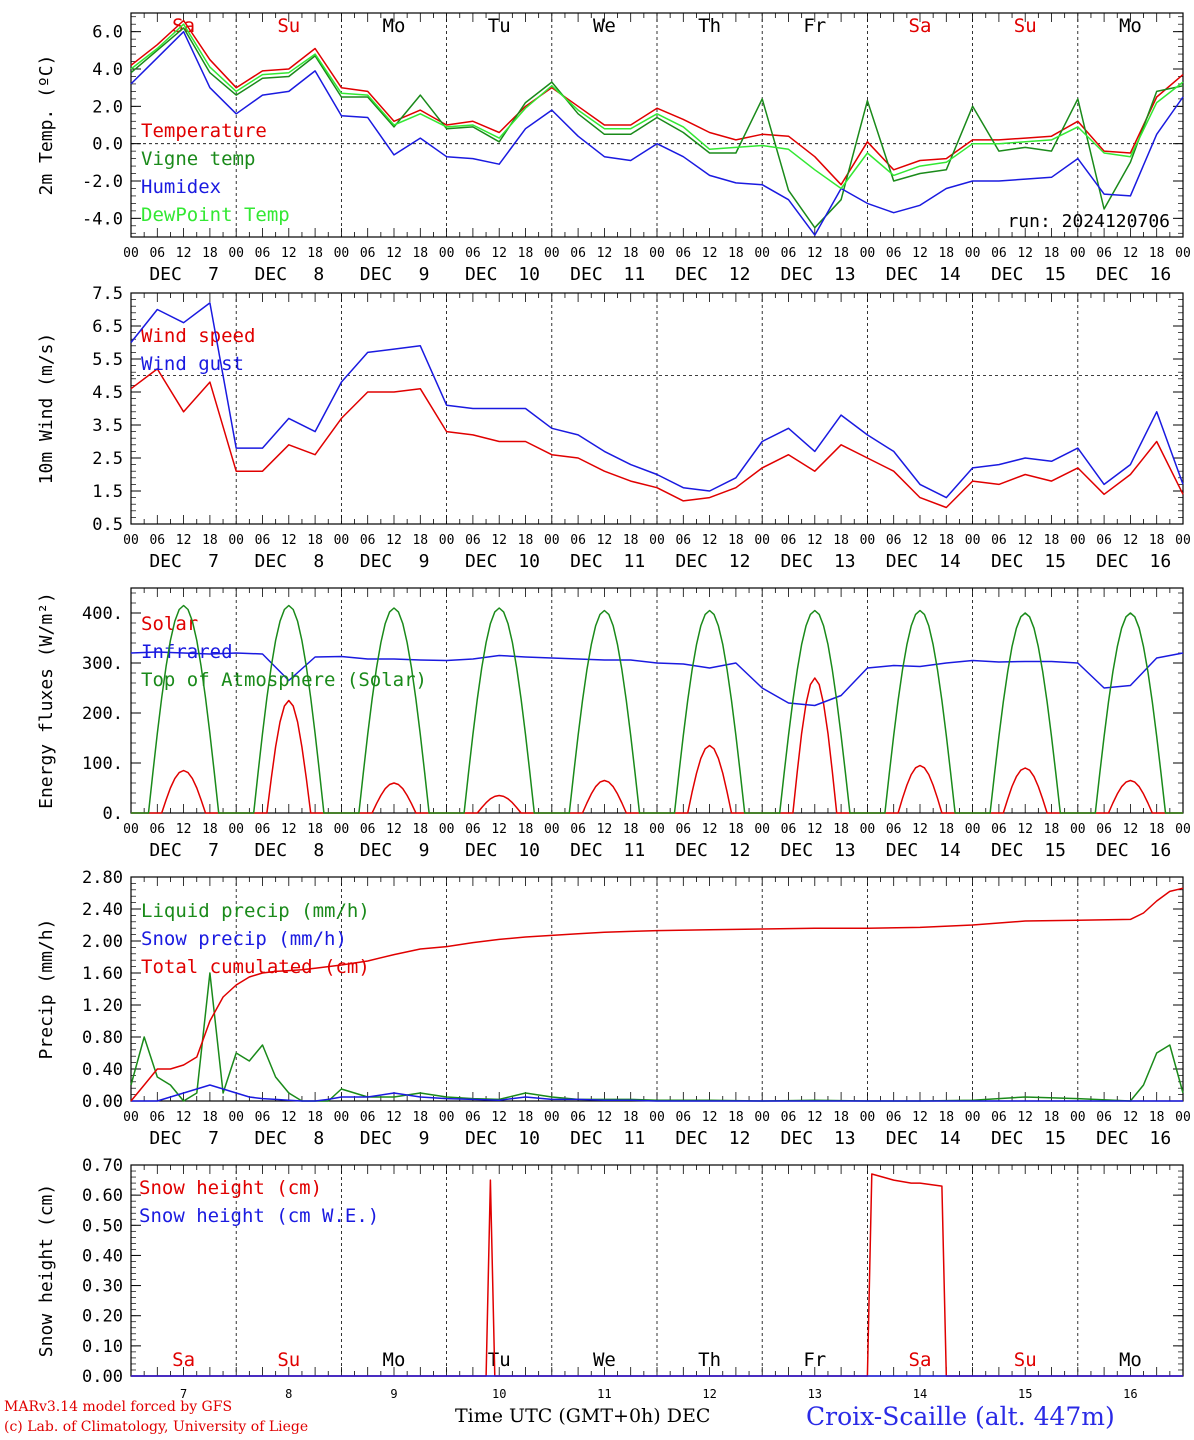 Image resolution: width=1194 pixels, height=1440 pixels. What do you see at coordinates (102, 1070) in the screenshot?
I see `y-tick-label: 0.40` at bounding box center [102, 1070].